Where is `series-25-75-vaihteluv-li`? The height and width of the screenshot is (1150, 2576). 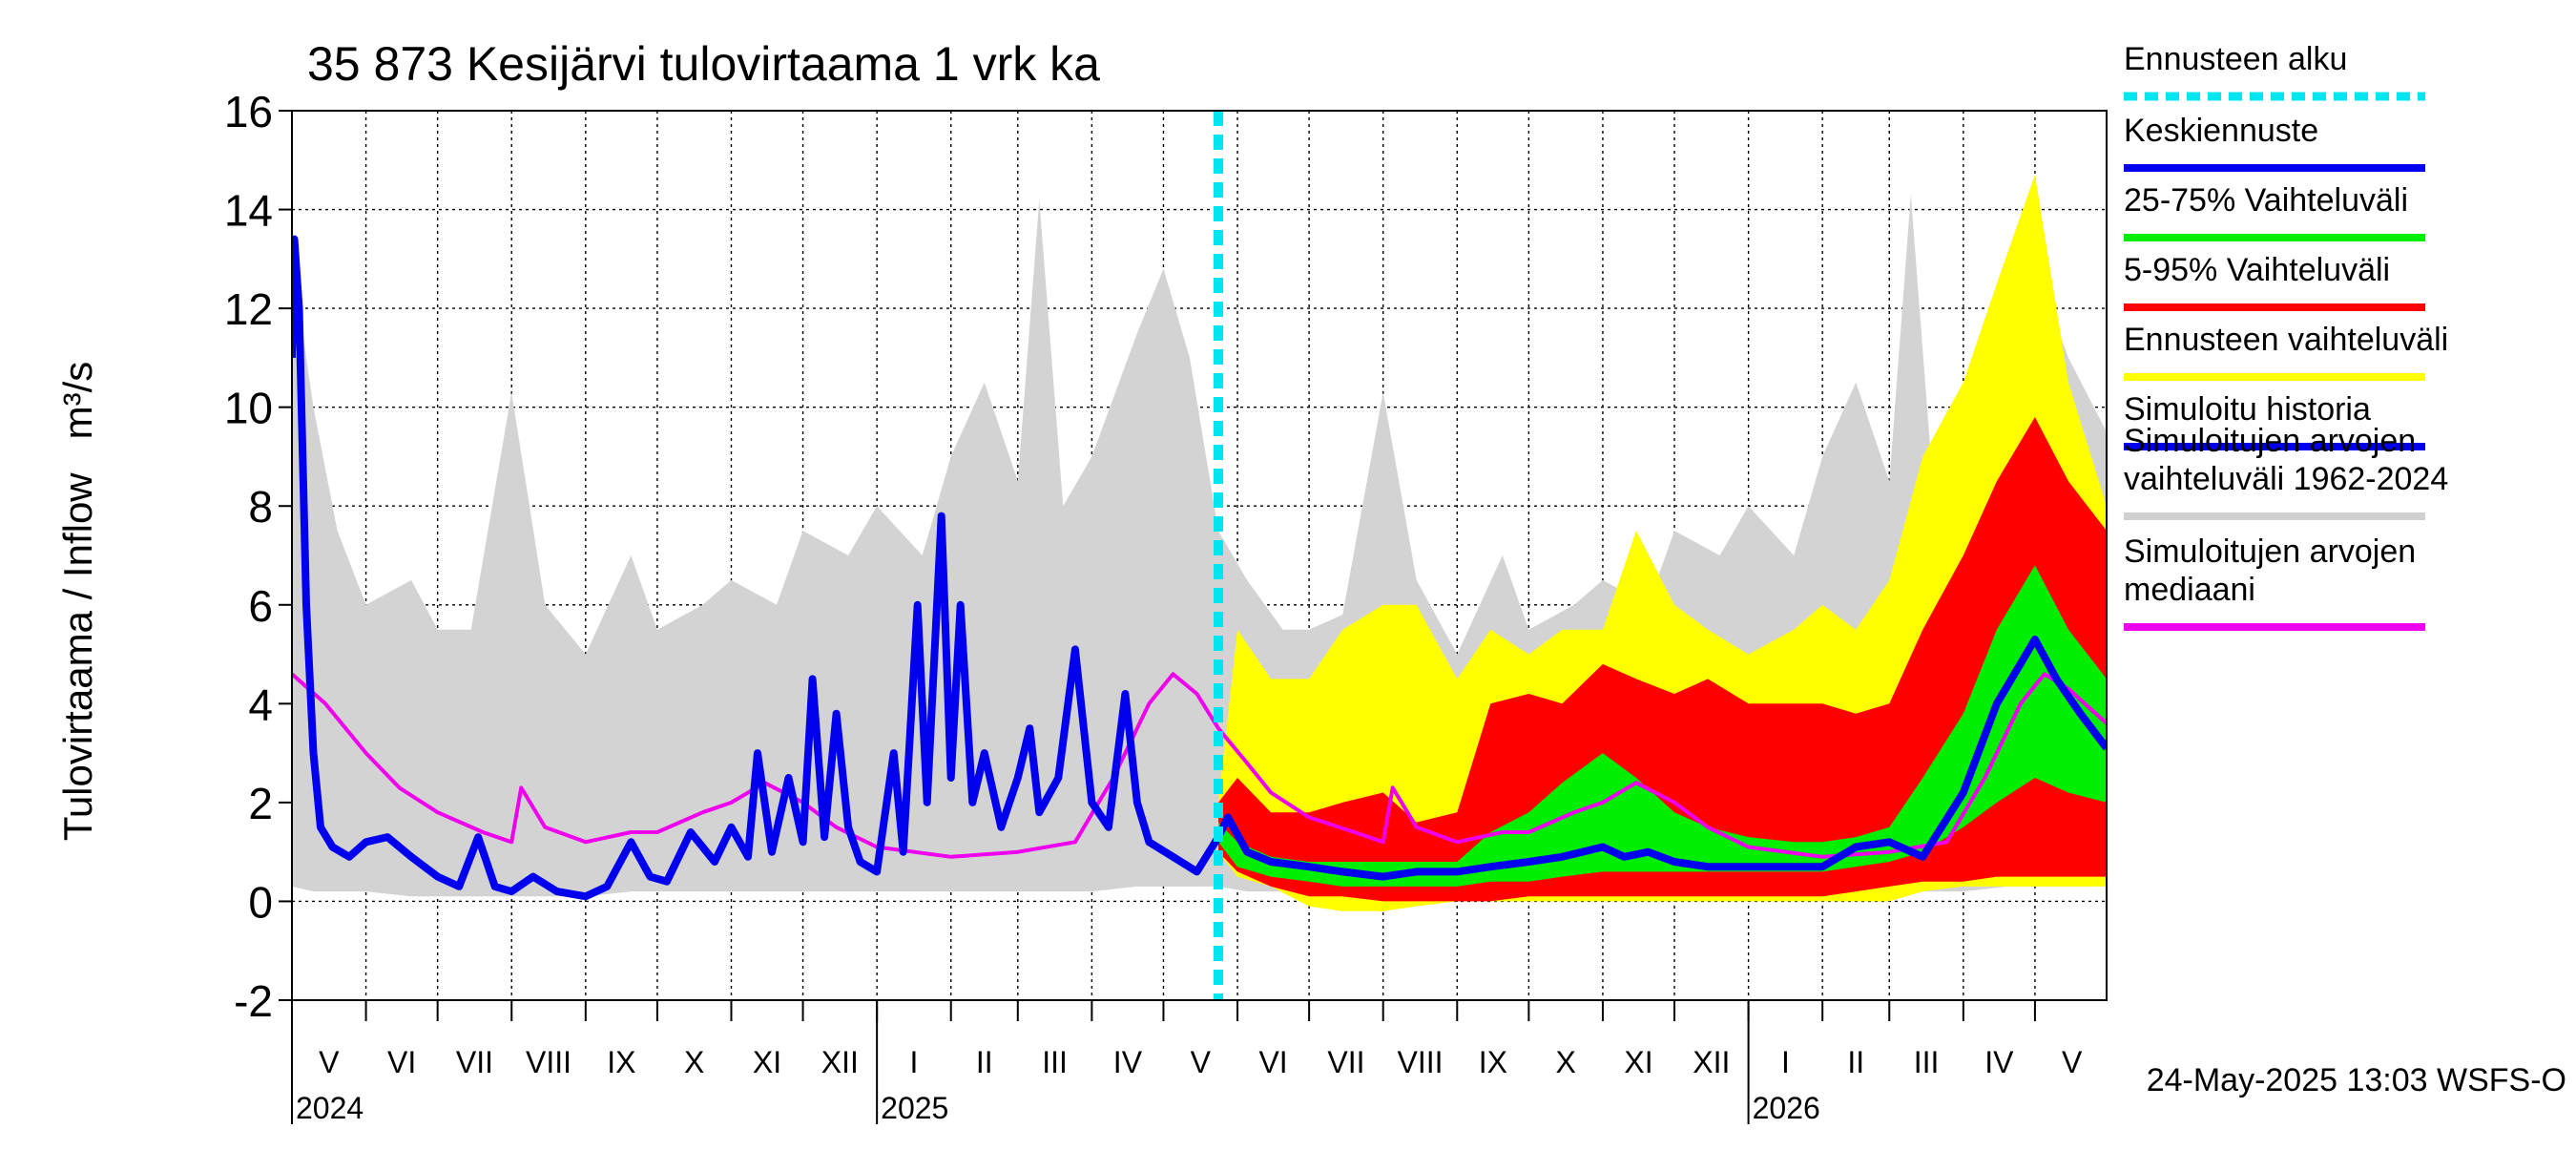
series-25-75-vaihteluv-li is located at coordinates (1662, 726).